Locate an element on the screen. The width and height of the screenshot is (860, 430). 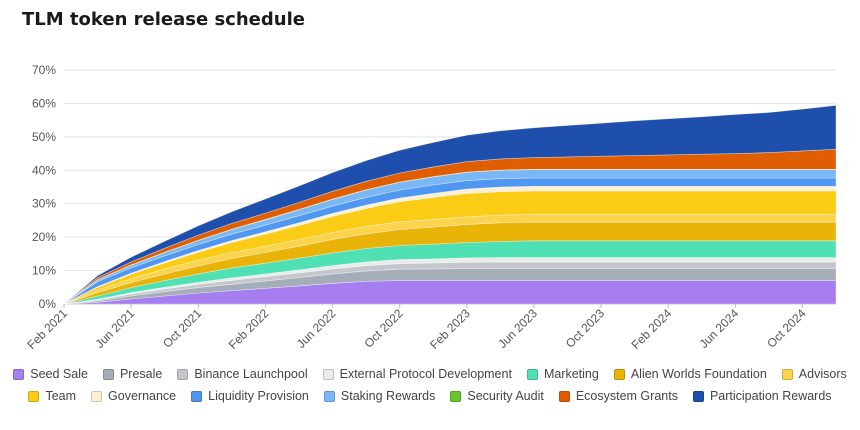
x-tick-label: Oct 2023 is located at coordinates (585, 328).